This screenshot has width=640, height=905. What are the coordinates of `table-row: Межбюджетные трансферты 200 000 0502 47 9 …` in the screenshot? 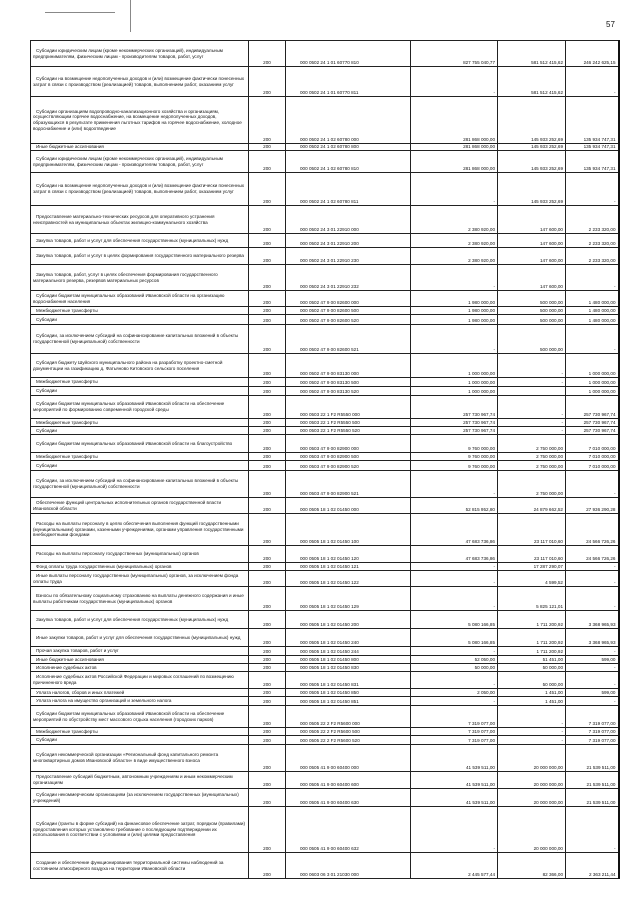 It's located at (325, 310).